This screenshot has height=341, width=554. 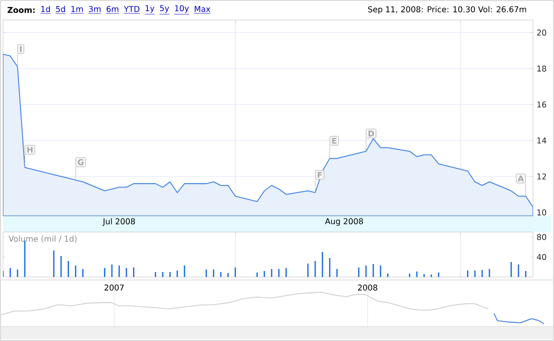 What do you see at coordinates (541, 33) in the screenshot?
I see `y-tick-label: 20` at bounding box center [541, 33].